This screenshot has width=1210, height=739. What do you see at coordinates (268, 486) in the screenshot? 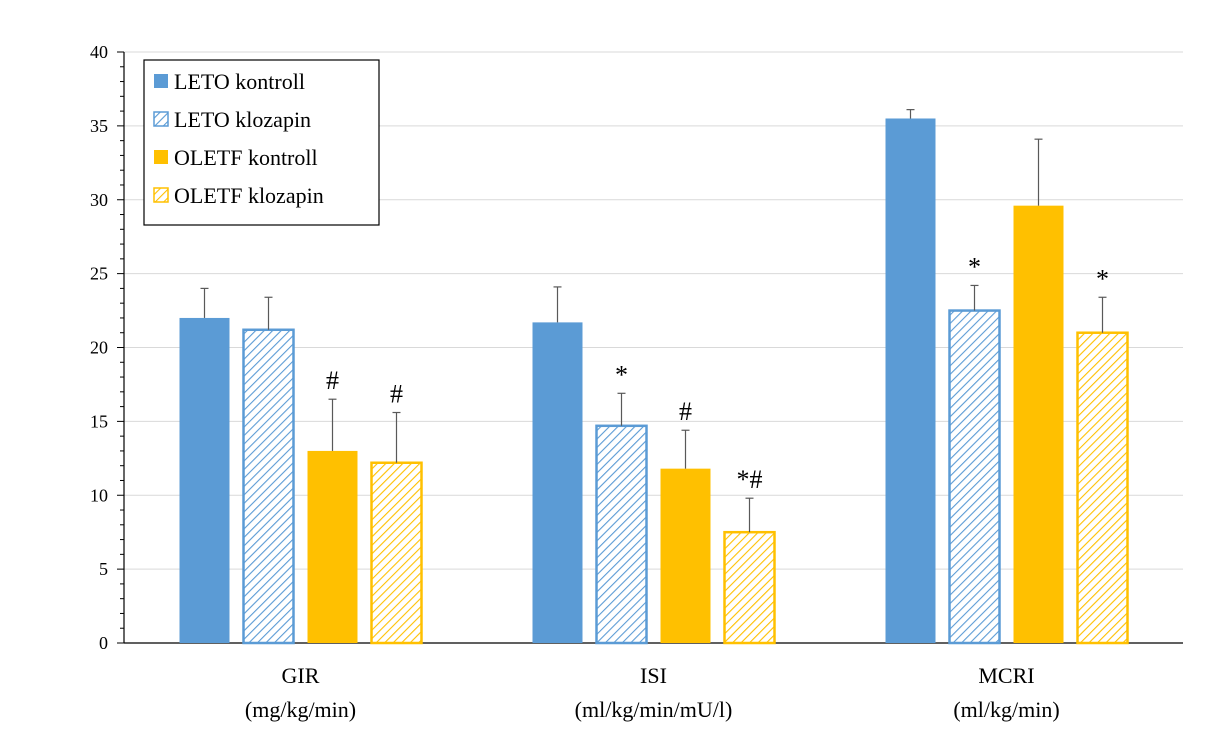
I see `bar-leto-klozapin-gir` at bounding box center [268, 486].